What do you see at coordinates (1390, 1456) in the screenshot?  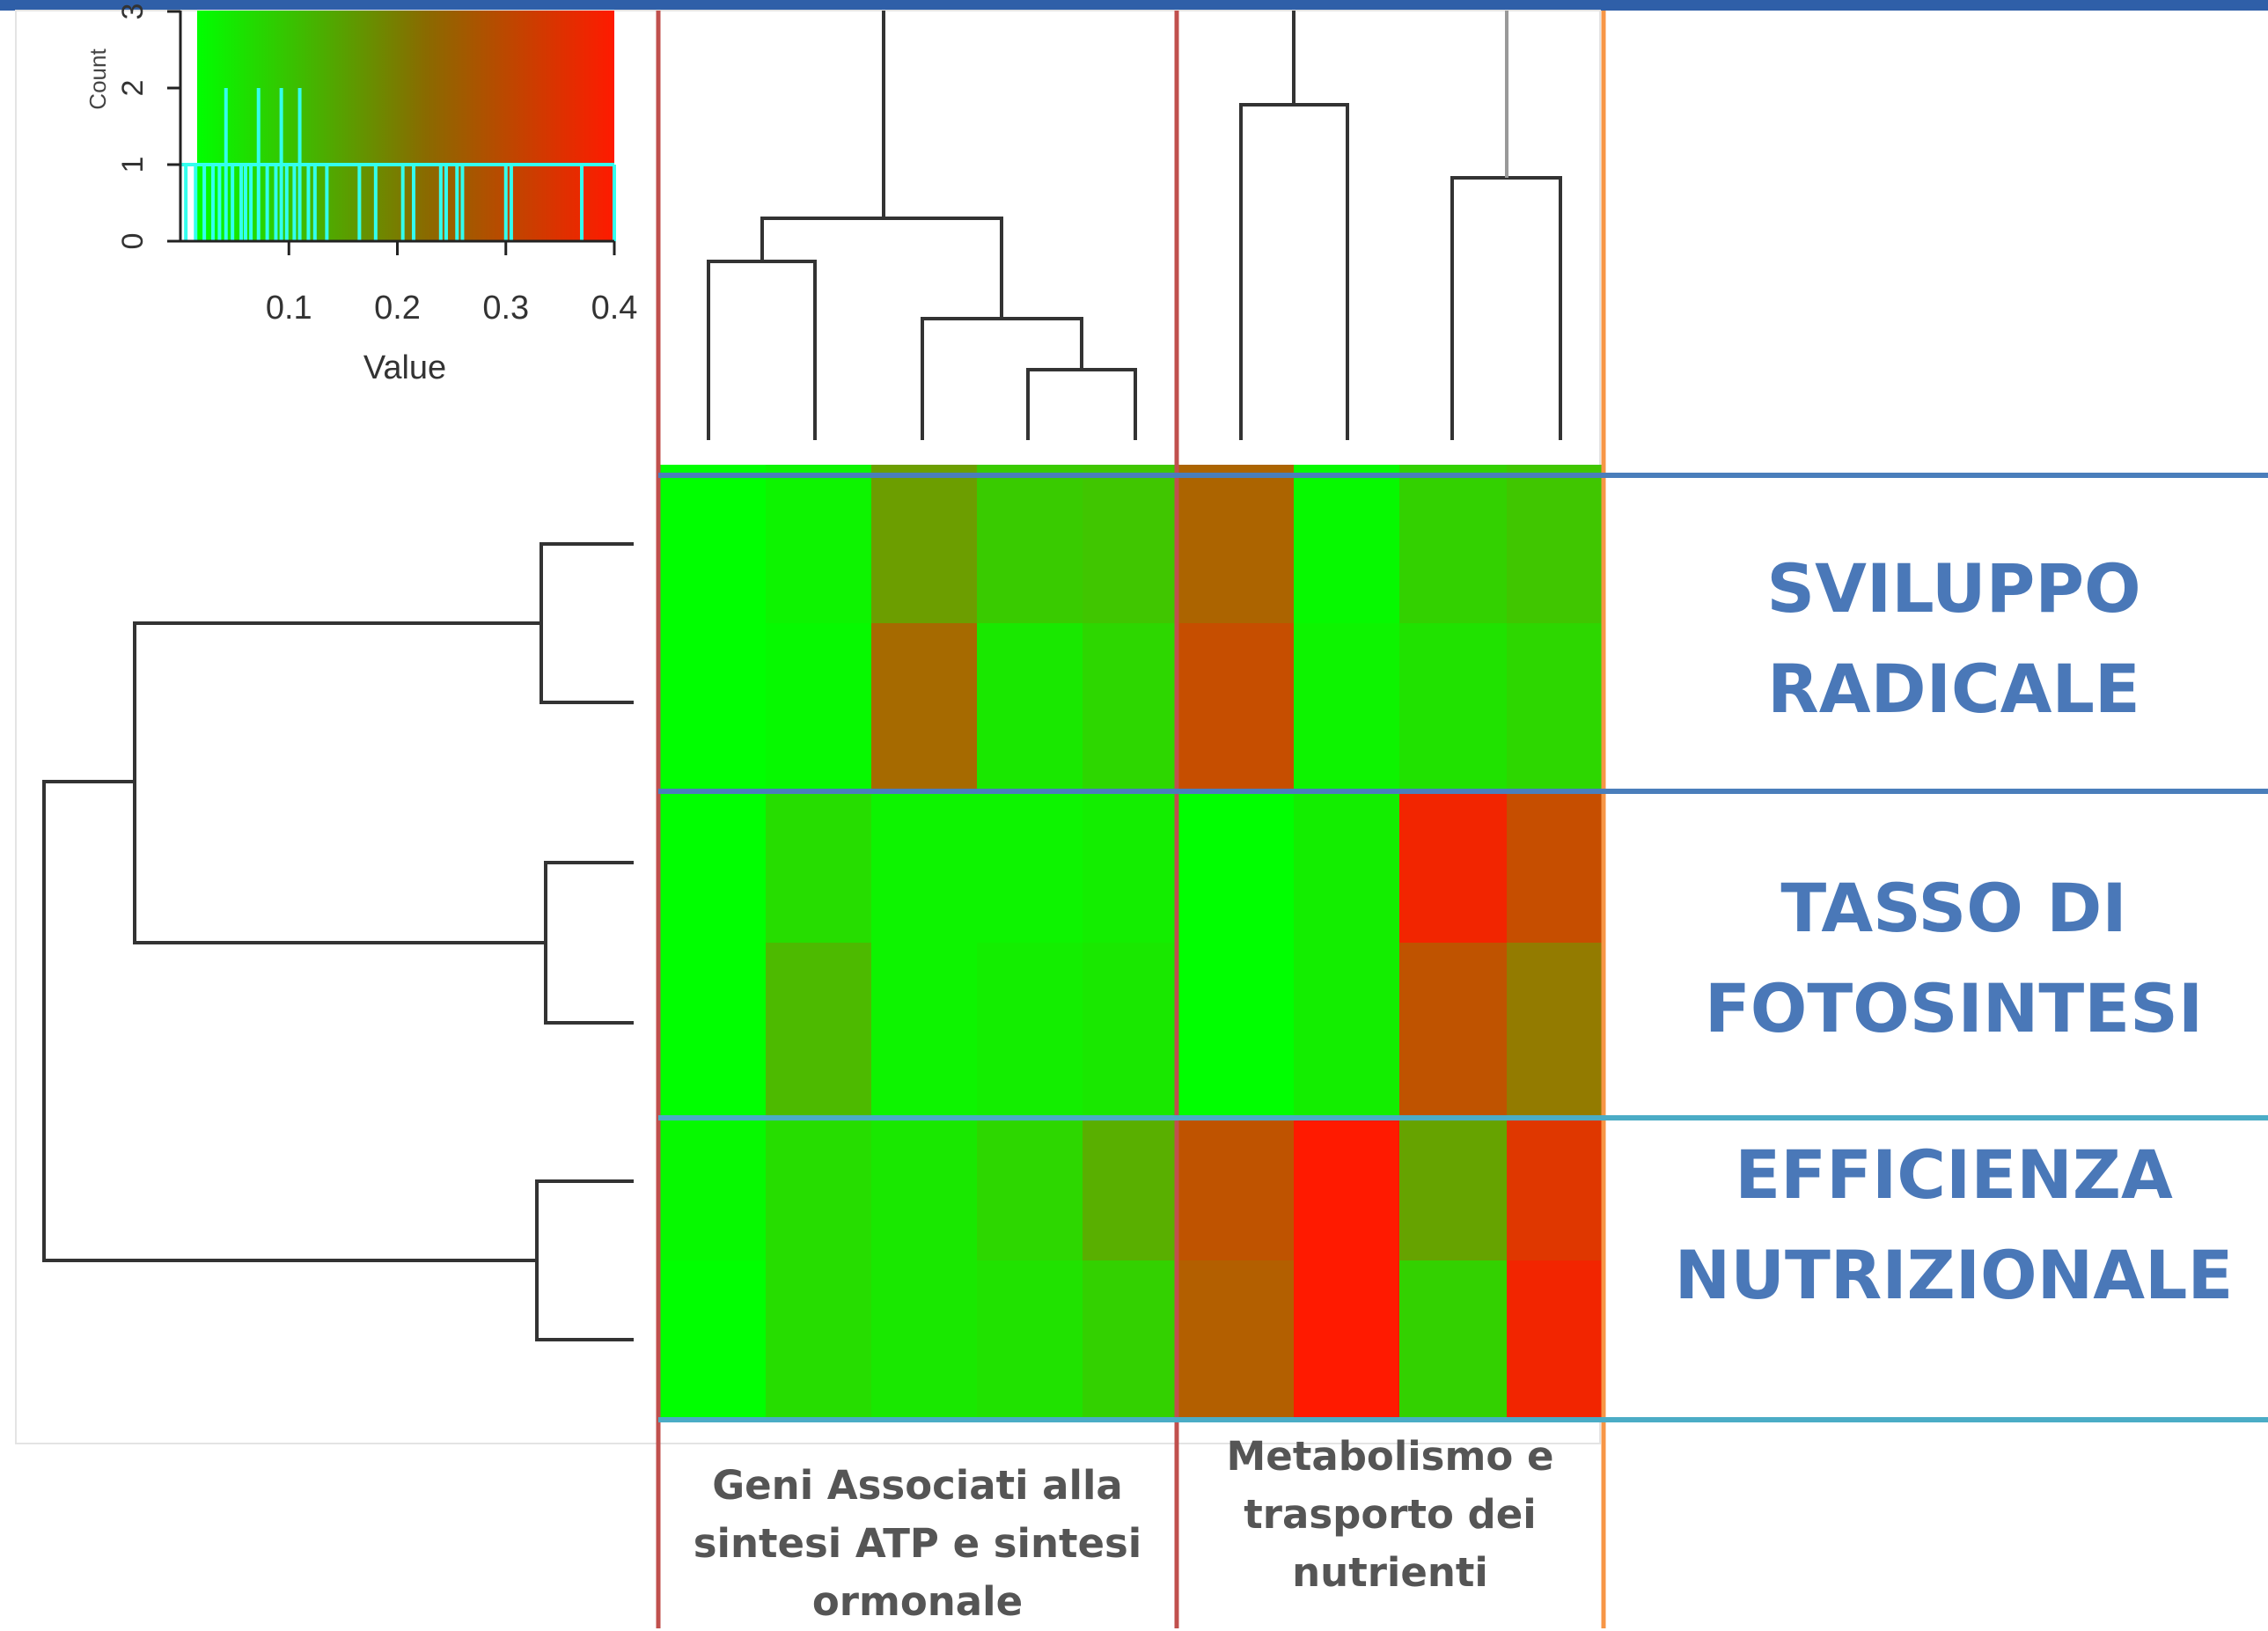 I see `col-label-line: Metabolismo e` at bounding box center [1390, 1456].